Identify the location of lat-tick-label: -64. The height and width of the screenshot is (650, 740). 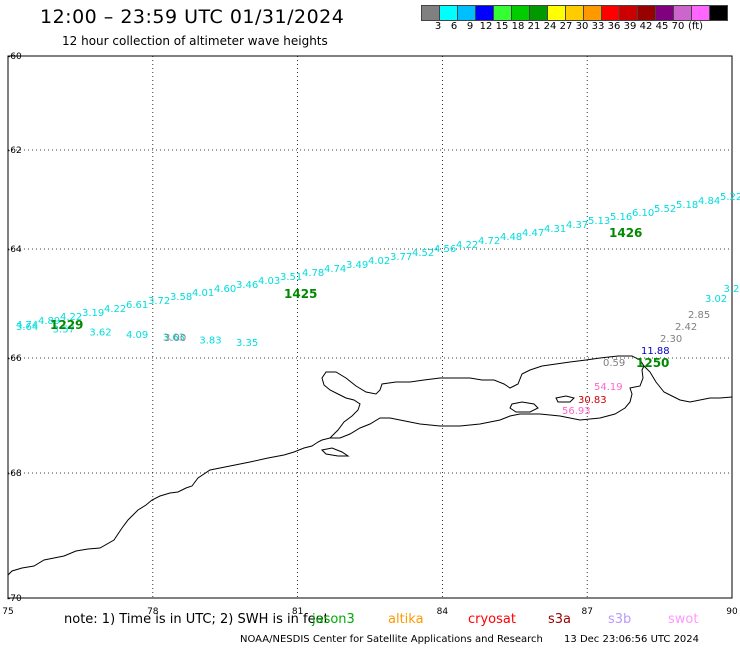
(14, 250).